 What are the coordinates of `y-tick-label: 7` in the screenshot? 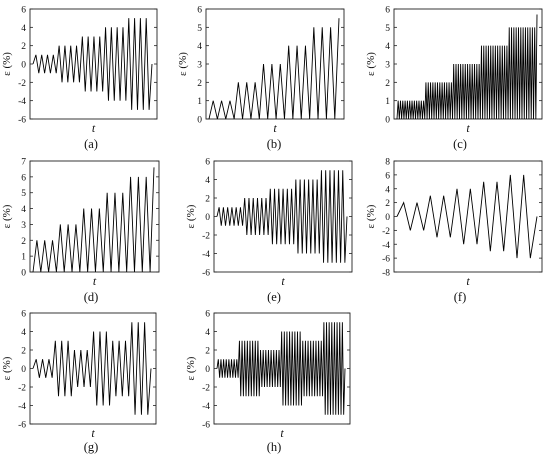 It's located at (23, 163).